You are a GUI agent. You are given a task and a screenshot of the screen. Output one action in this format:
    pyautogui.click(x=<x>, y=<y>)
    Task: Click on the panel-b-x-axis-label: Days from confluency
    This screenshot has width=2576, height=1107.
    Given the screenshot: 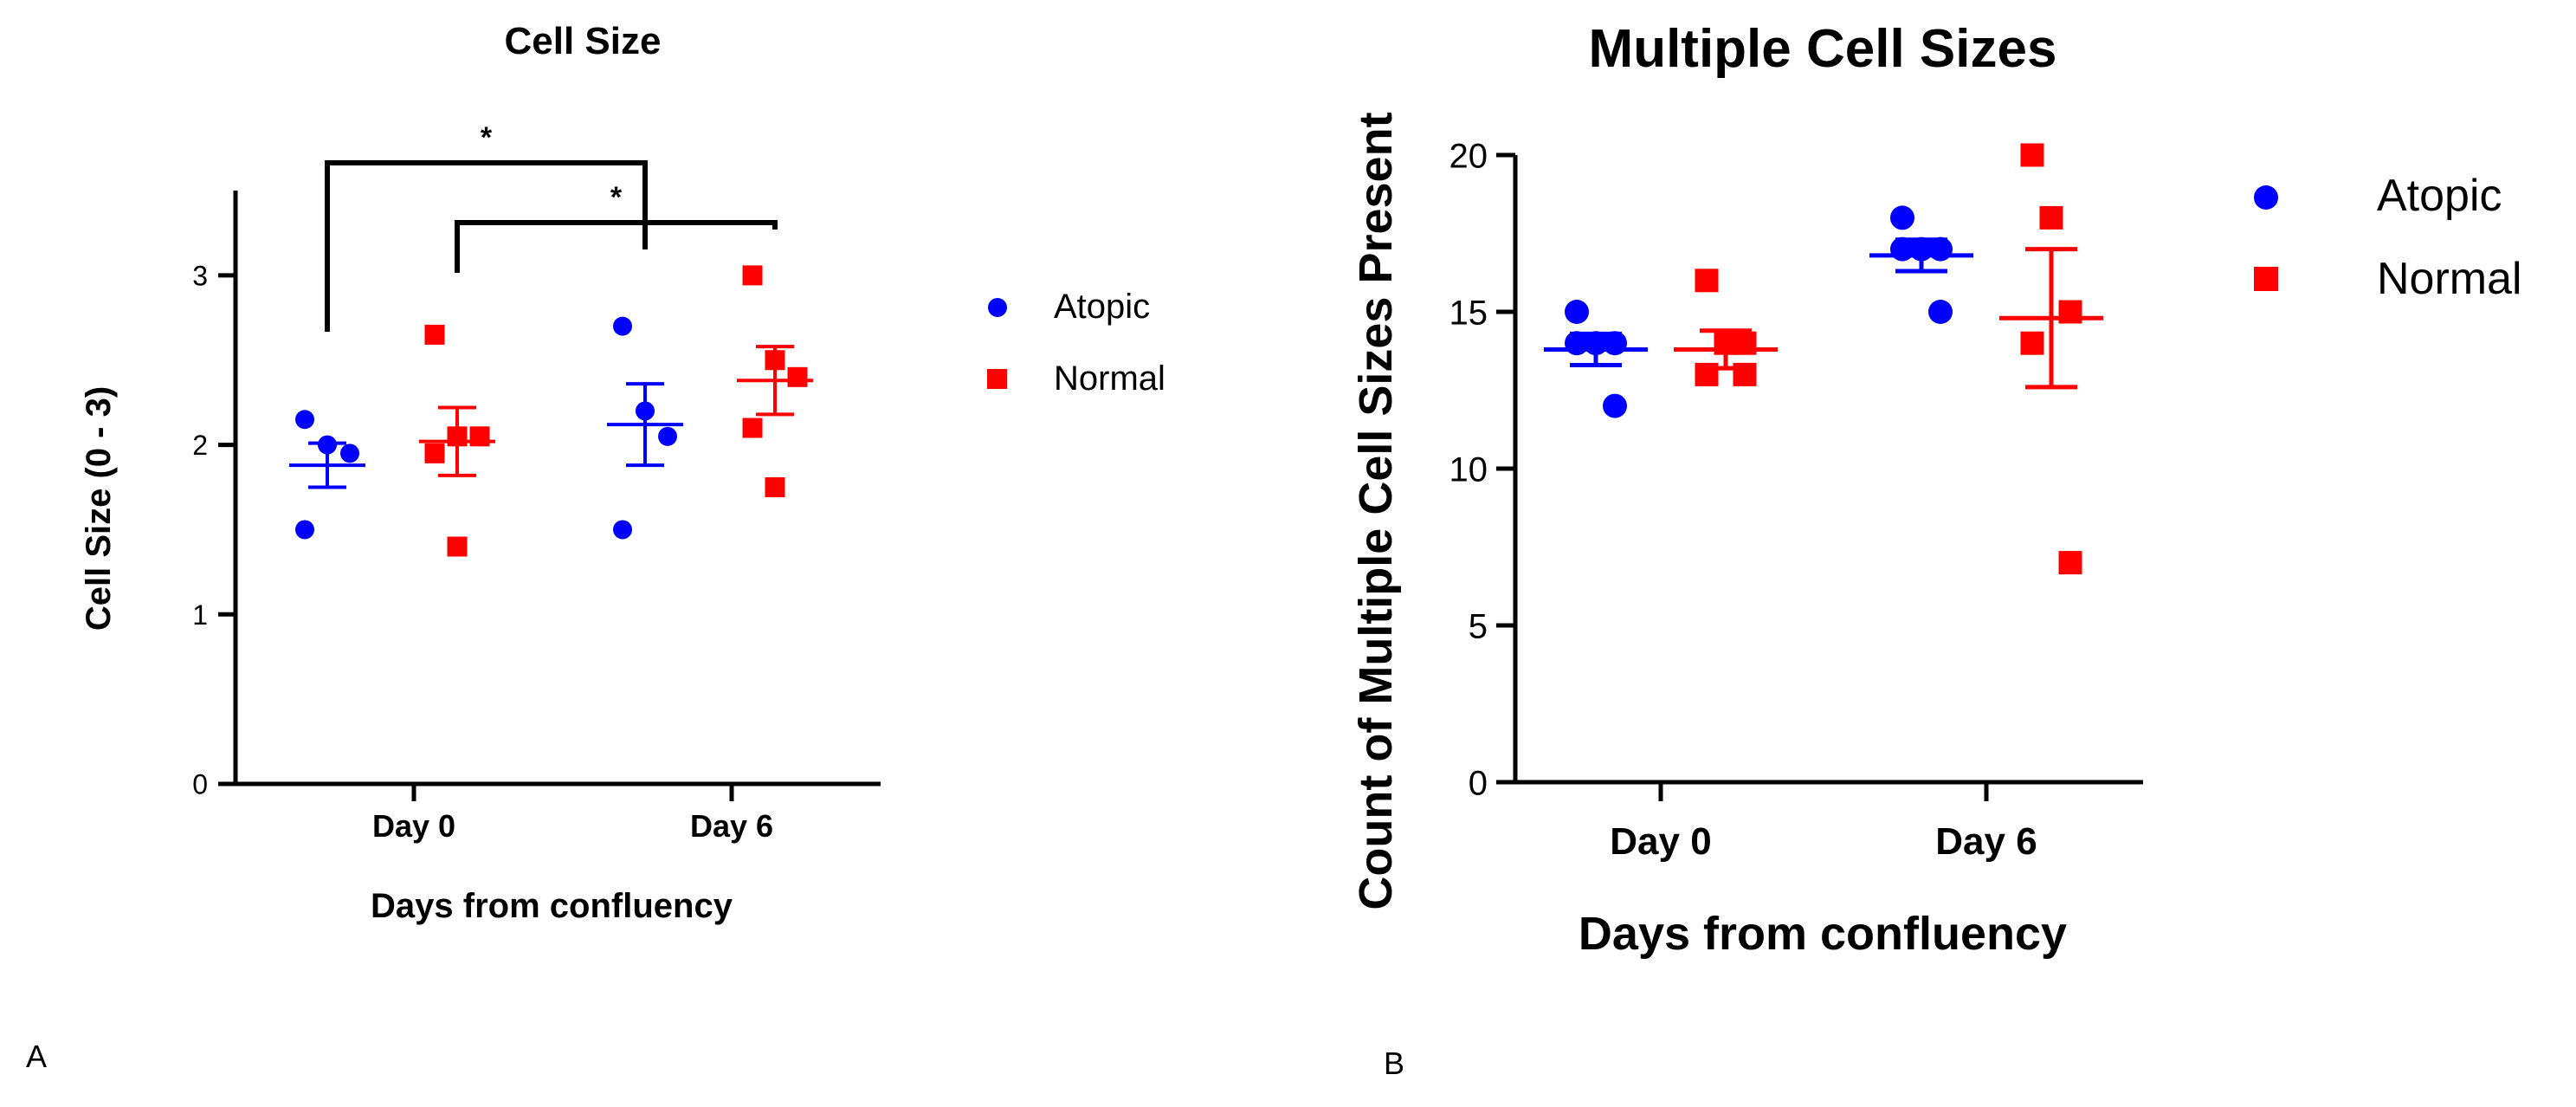 What is the action you would take?
    pyautogui.click(x=1823, y=934)
    